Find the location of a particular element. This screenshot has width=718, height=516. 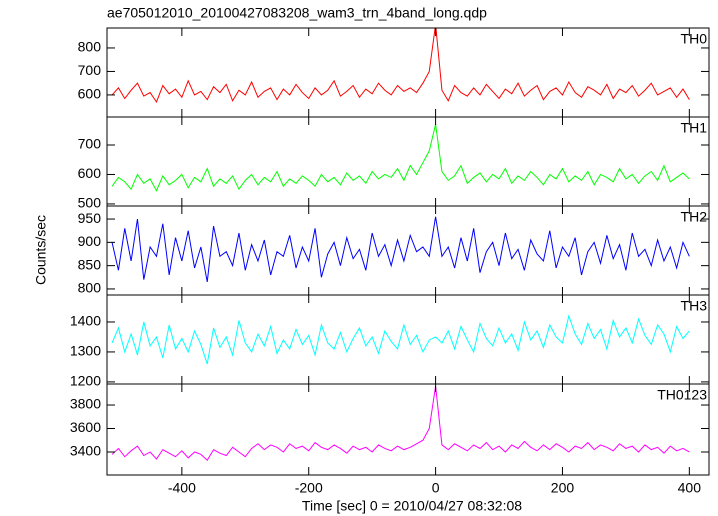

y-tick-label: 1300 is located at coordinates (85, 351).